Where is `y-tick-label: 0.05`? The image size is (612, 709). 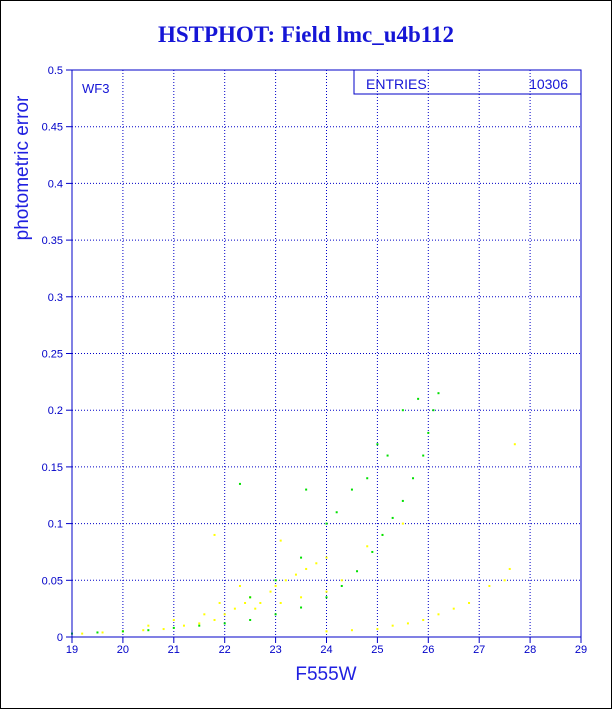 y-tick-label: 0.05 is located at coordinates (52, 581).